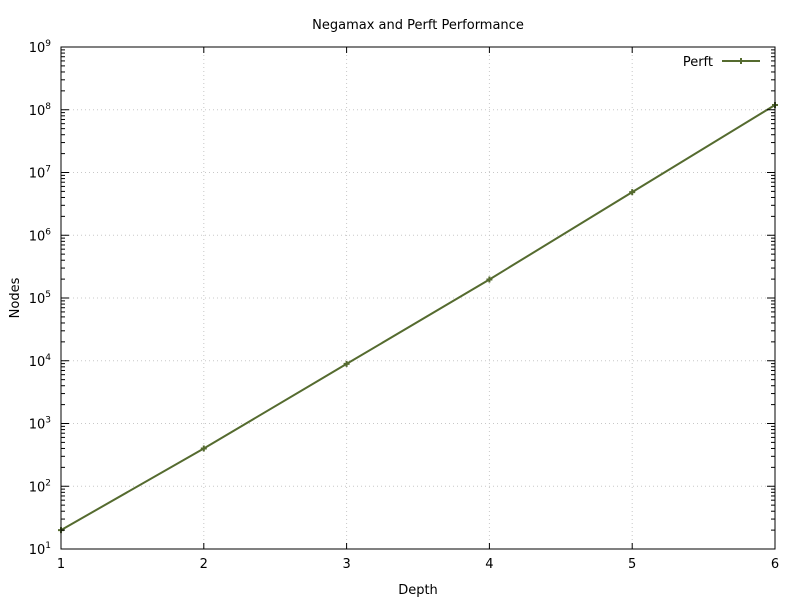 This screenshot has width=800, height=600. What do you see at coordinates (204, 564) in the screenshot?
I see `x-tick-label: 2` at bounding box center [204, 564].